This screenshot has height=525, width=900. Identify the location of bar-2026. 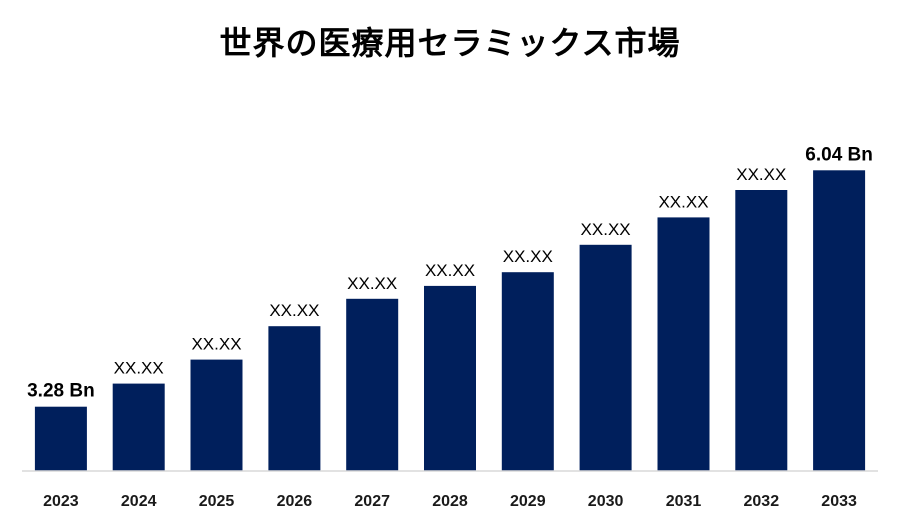
(294, 398).